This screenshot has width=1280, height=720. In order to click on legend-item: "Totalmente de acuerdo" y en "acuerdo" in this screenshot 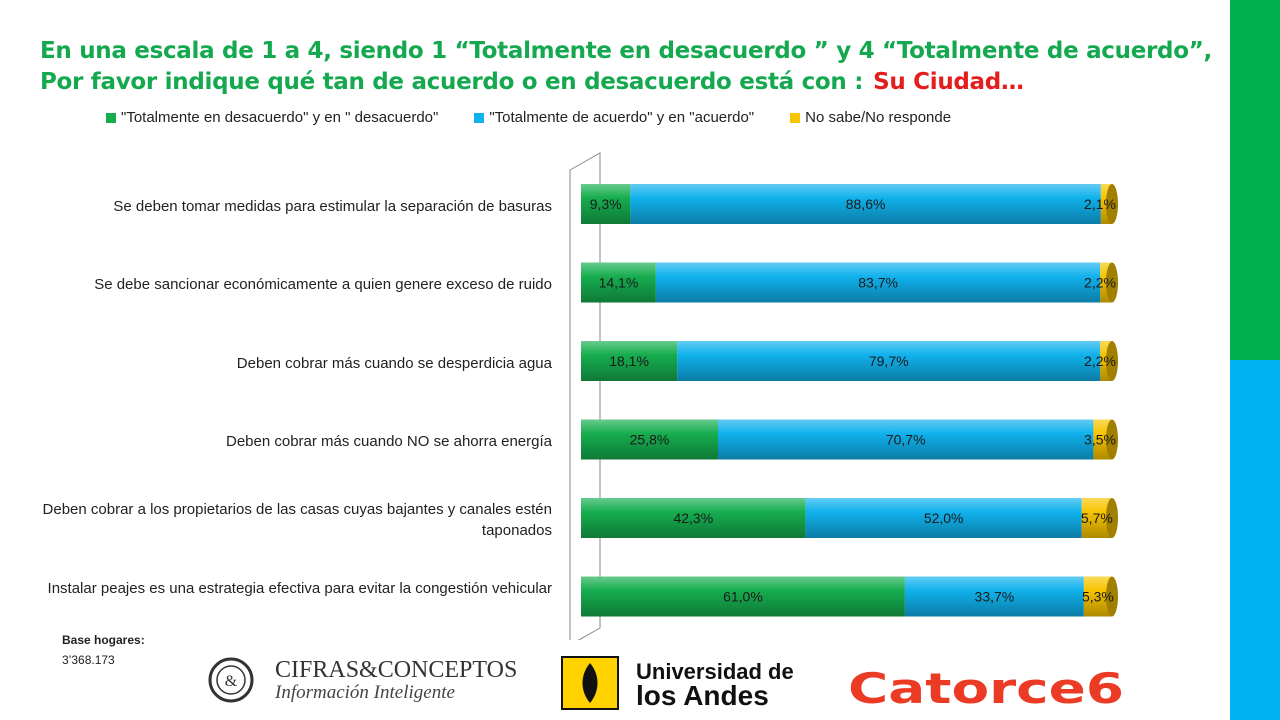, I will do `click(614, 117)`.